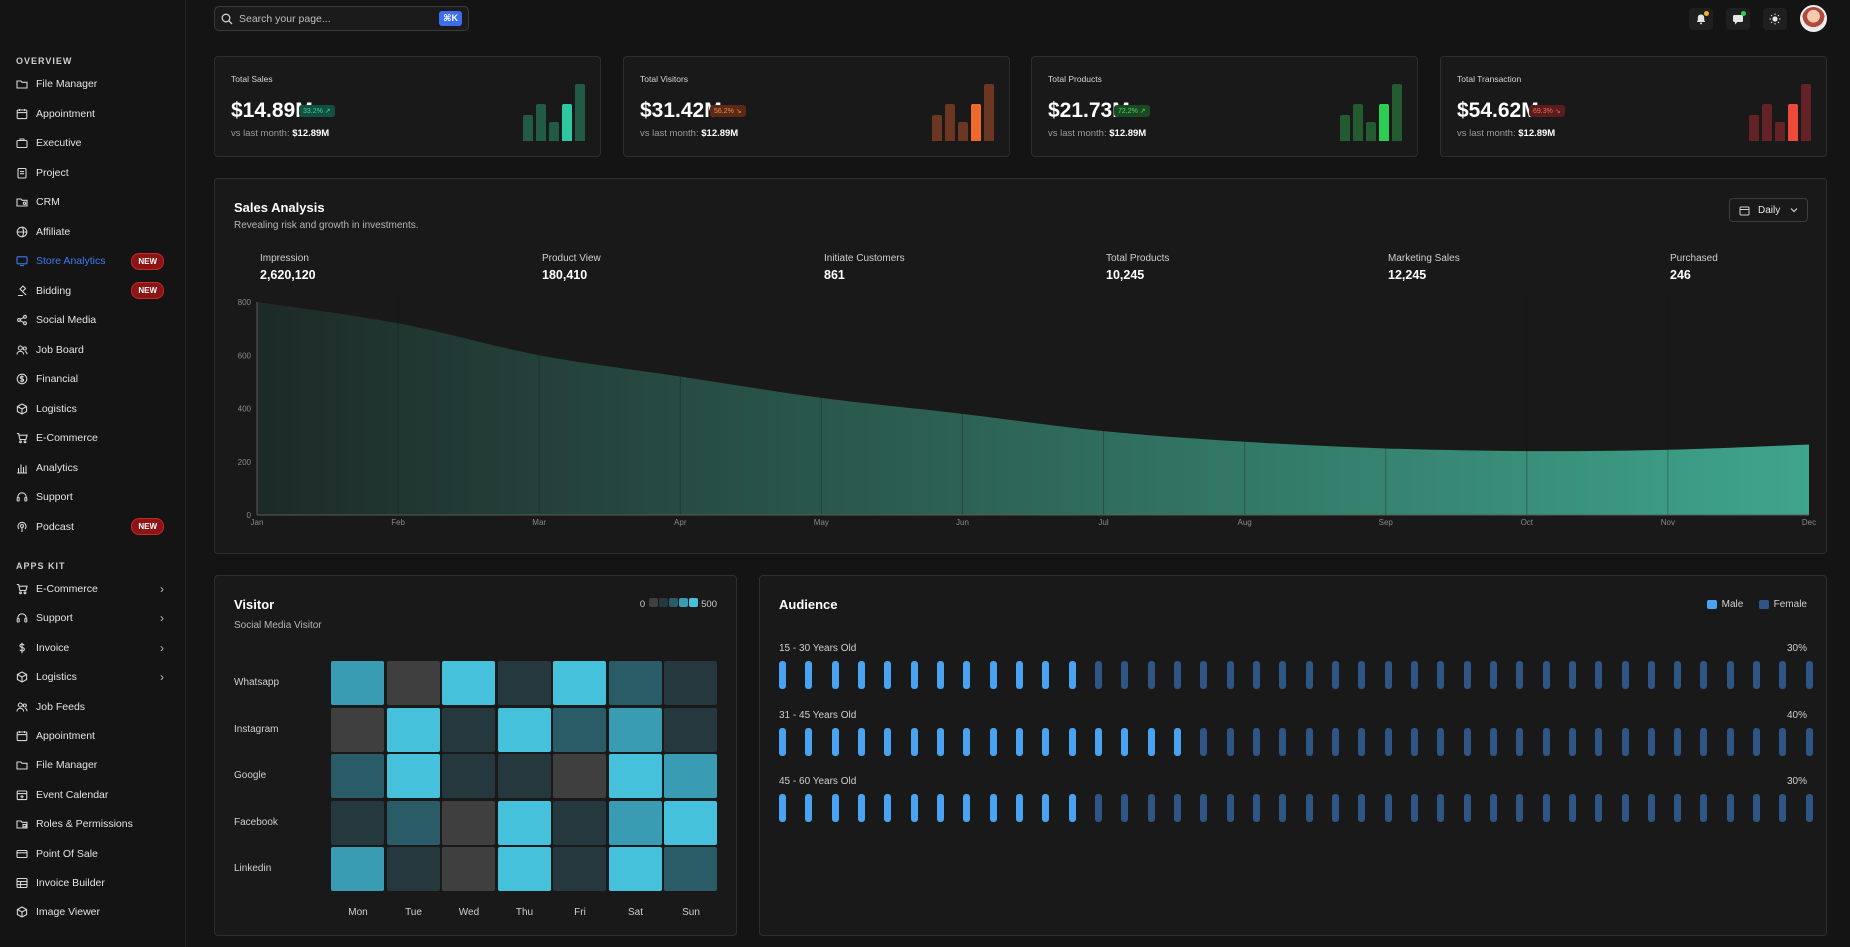 The width and height of the screenshot is (1850, 947). What do you see at coordinates (90, 677) in the screenshot?
I see `sidebar-item-logistics: Logistics ›` at bounding box center [90, 677].